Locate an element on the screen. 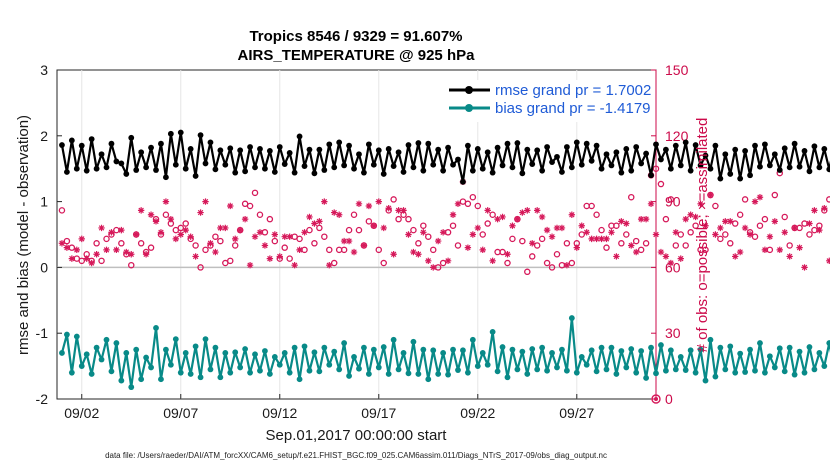 The height and width of the screenshot is (470, 830). y-tick-label-left: 1 is located at coordinates (44, 202).